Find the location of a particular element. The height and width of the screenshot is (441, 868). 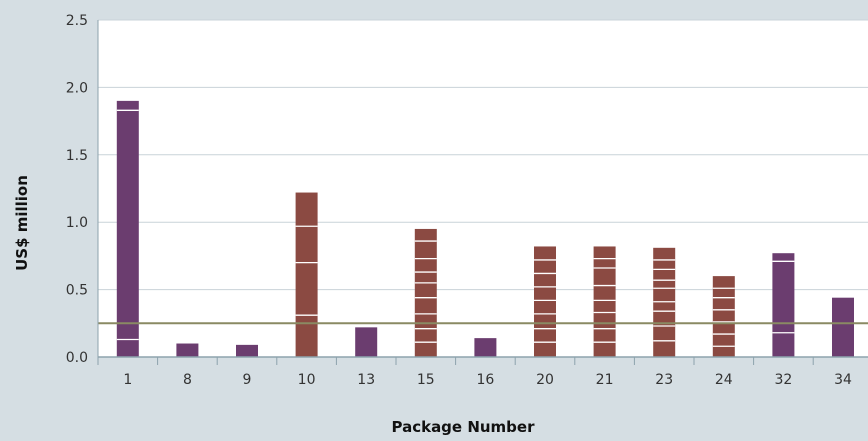

y-tick-label: 0.0 is located at coordinates (77, 358).